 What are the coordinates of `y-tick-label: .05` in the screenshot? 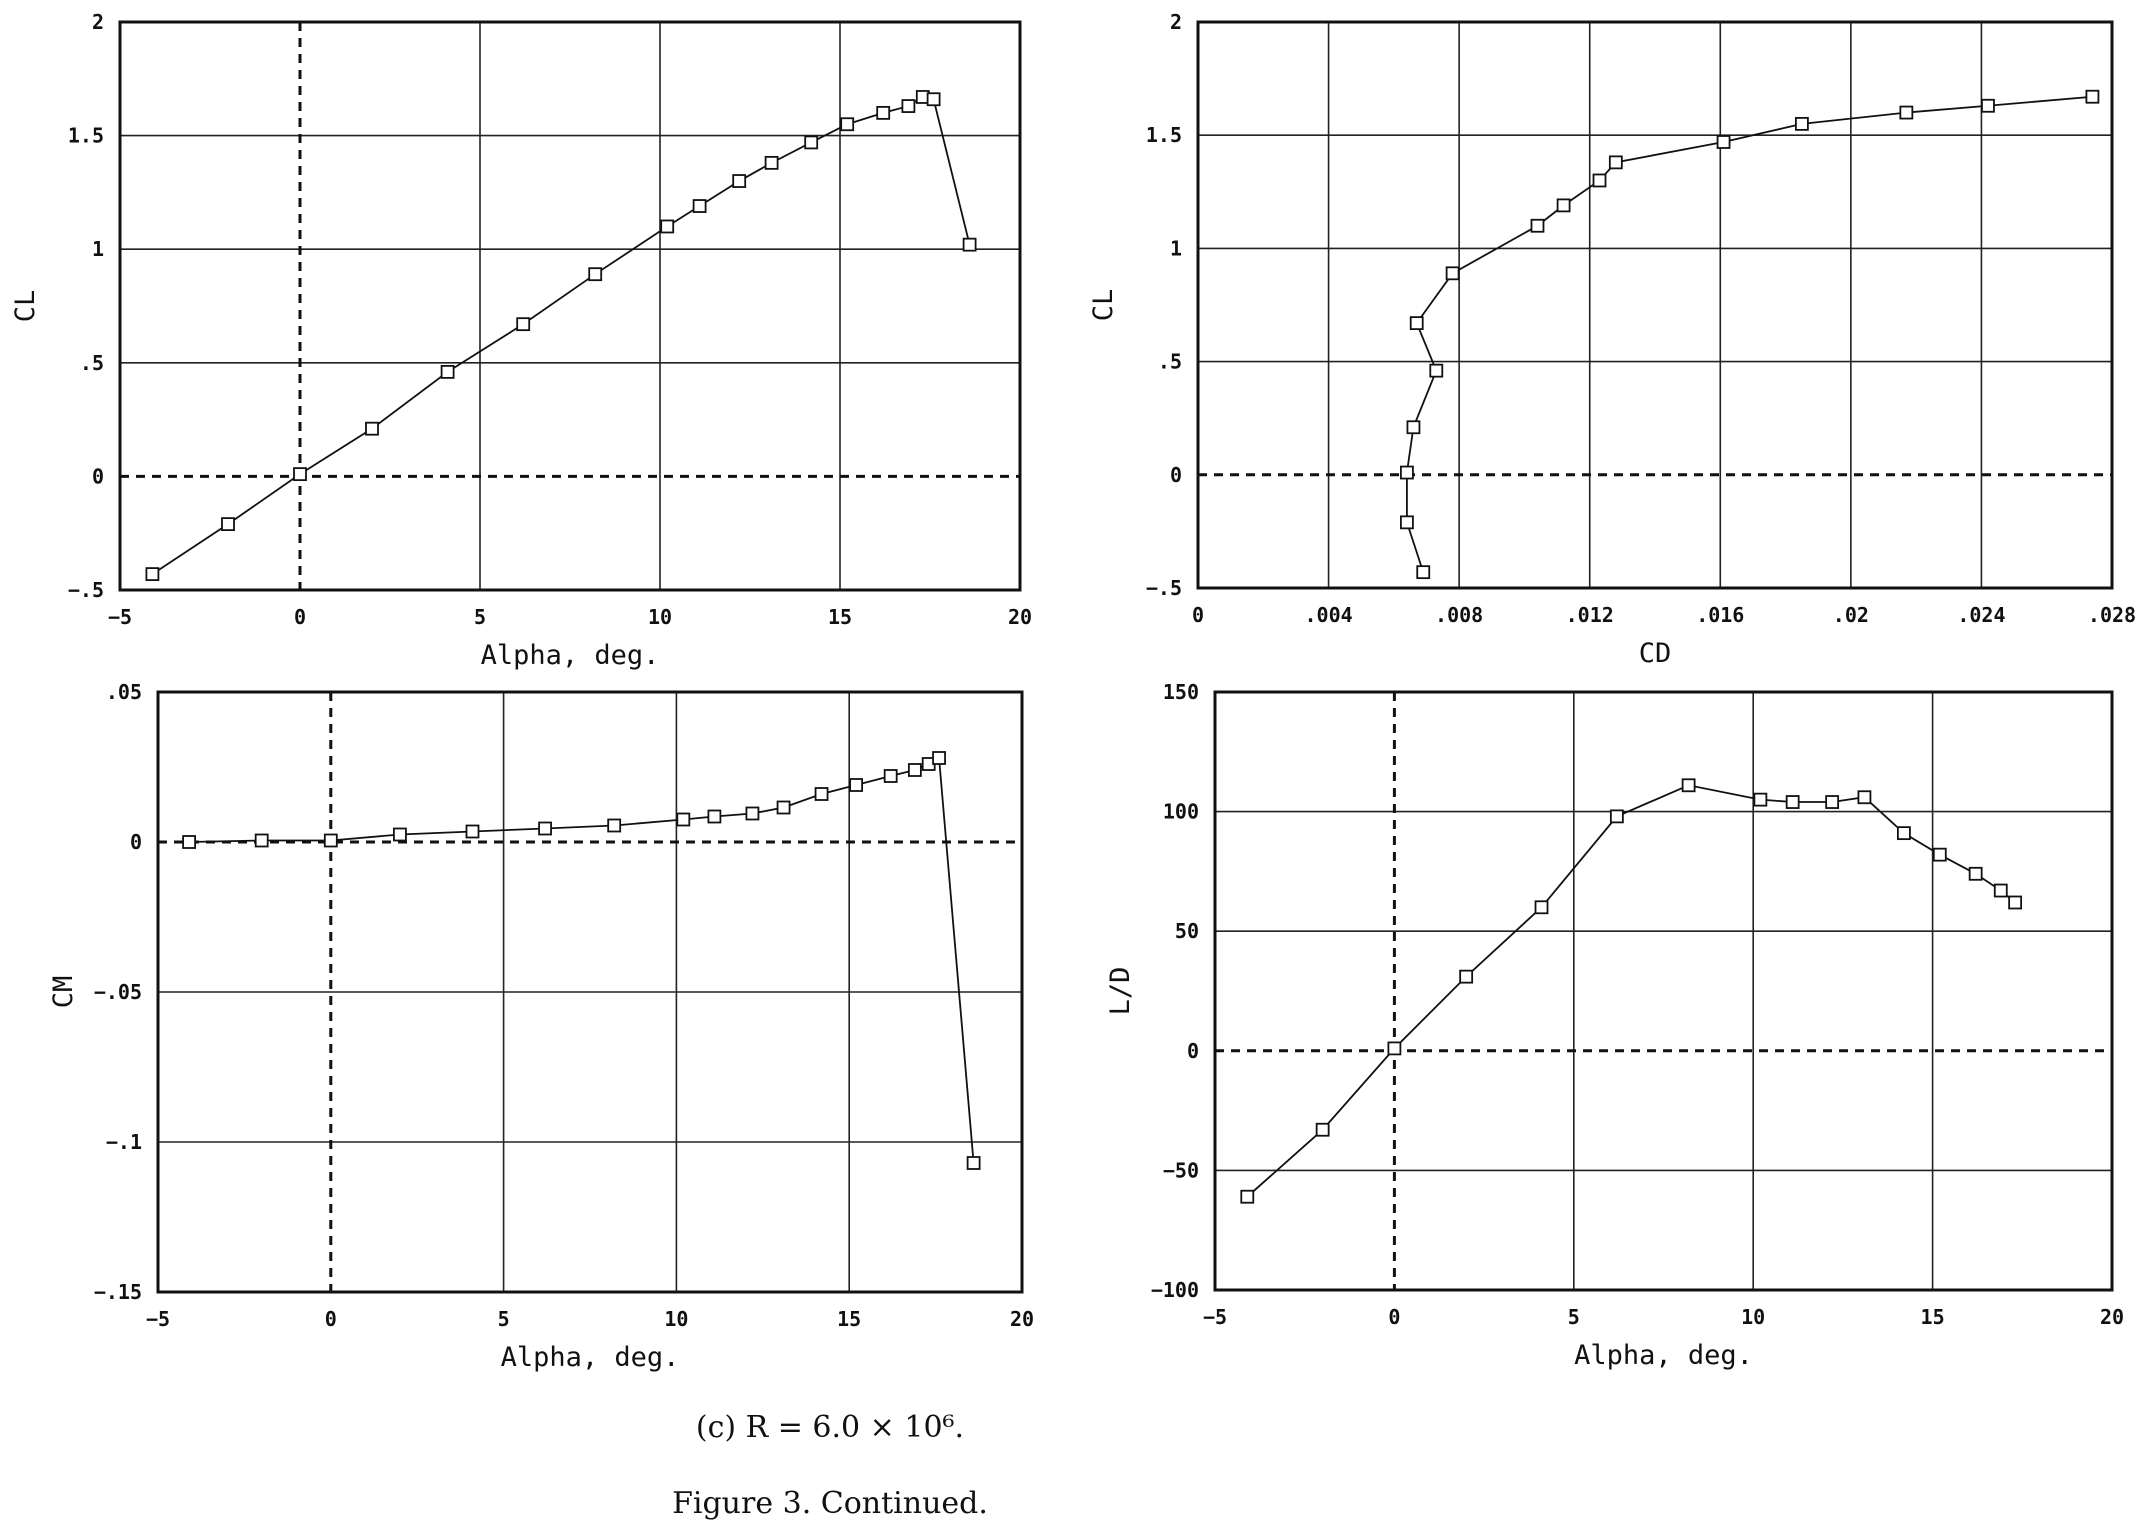 It's located at (124, 692).